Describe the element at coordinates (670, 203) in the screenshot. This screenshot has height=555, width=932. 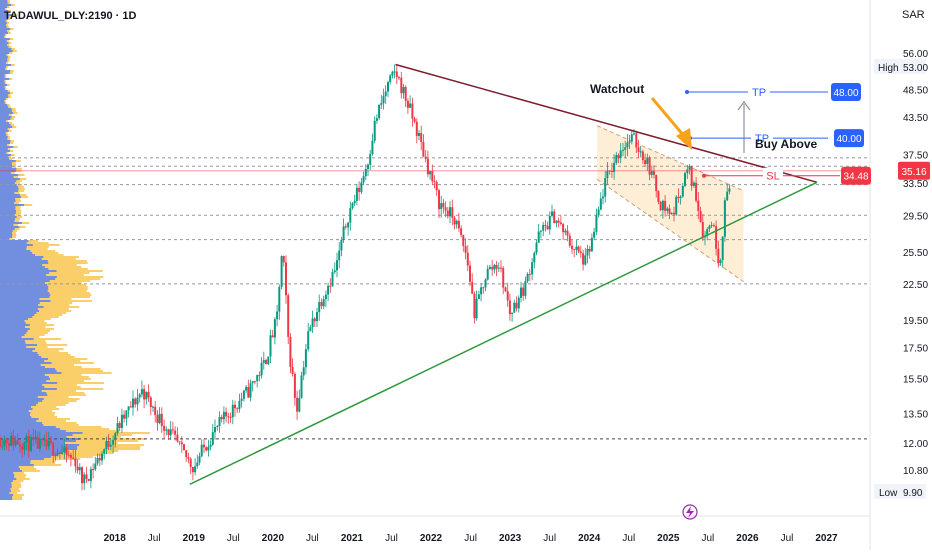
I see `descending-channel` at that location.